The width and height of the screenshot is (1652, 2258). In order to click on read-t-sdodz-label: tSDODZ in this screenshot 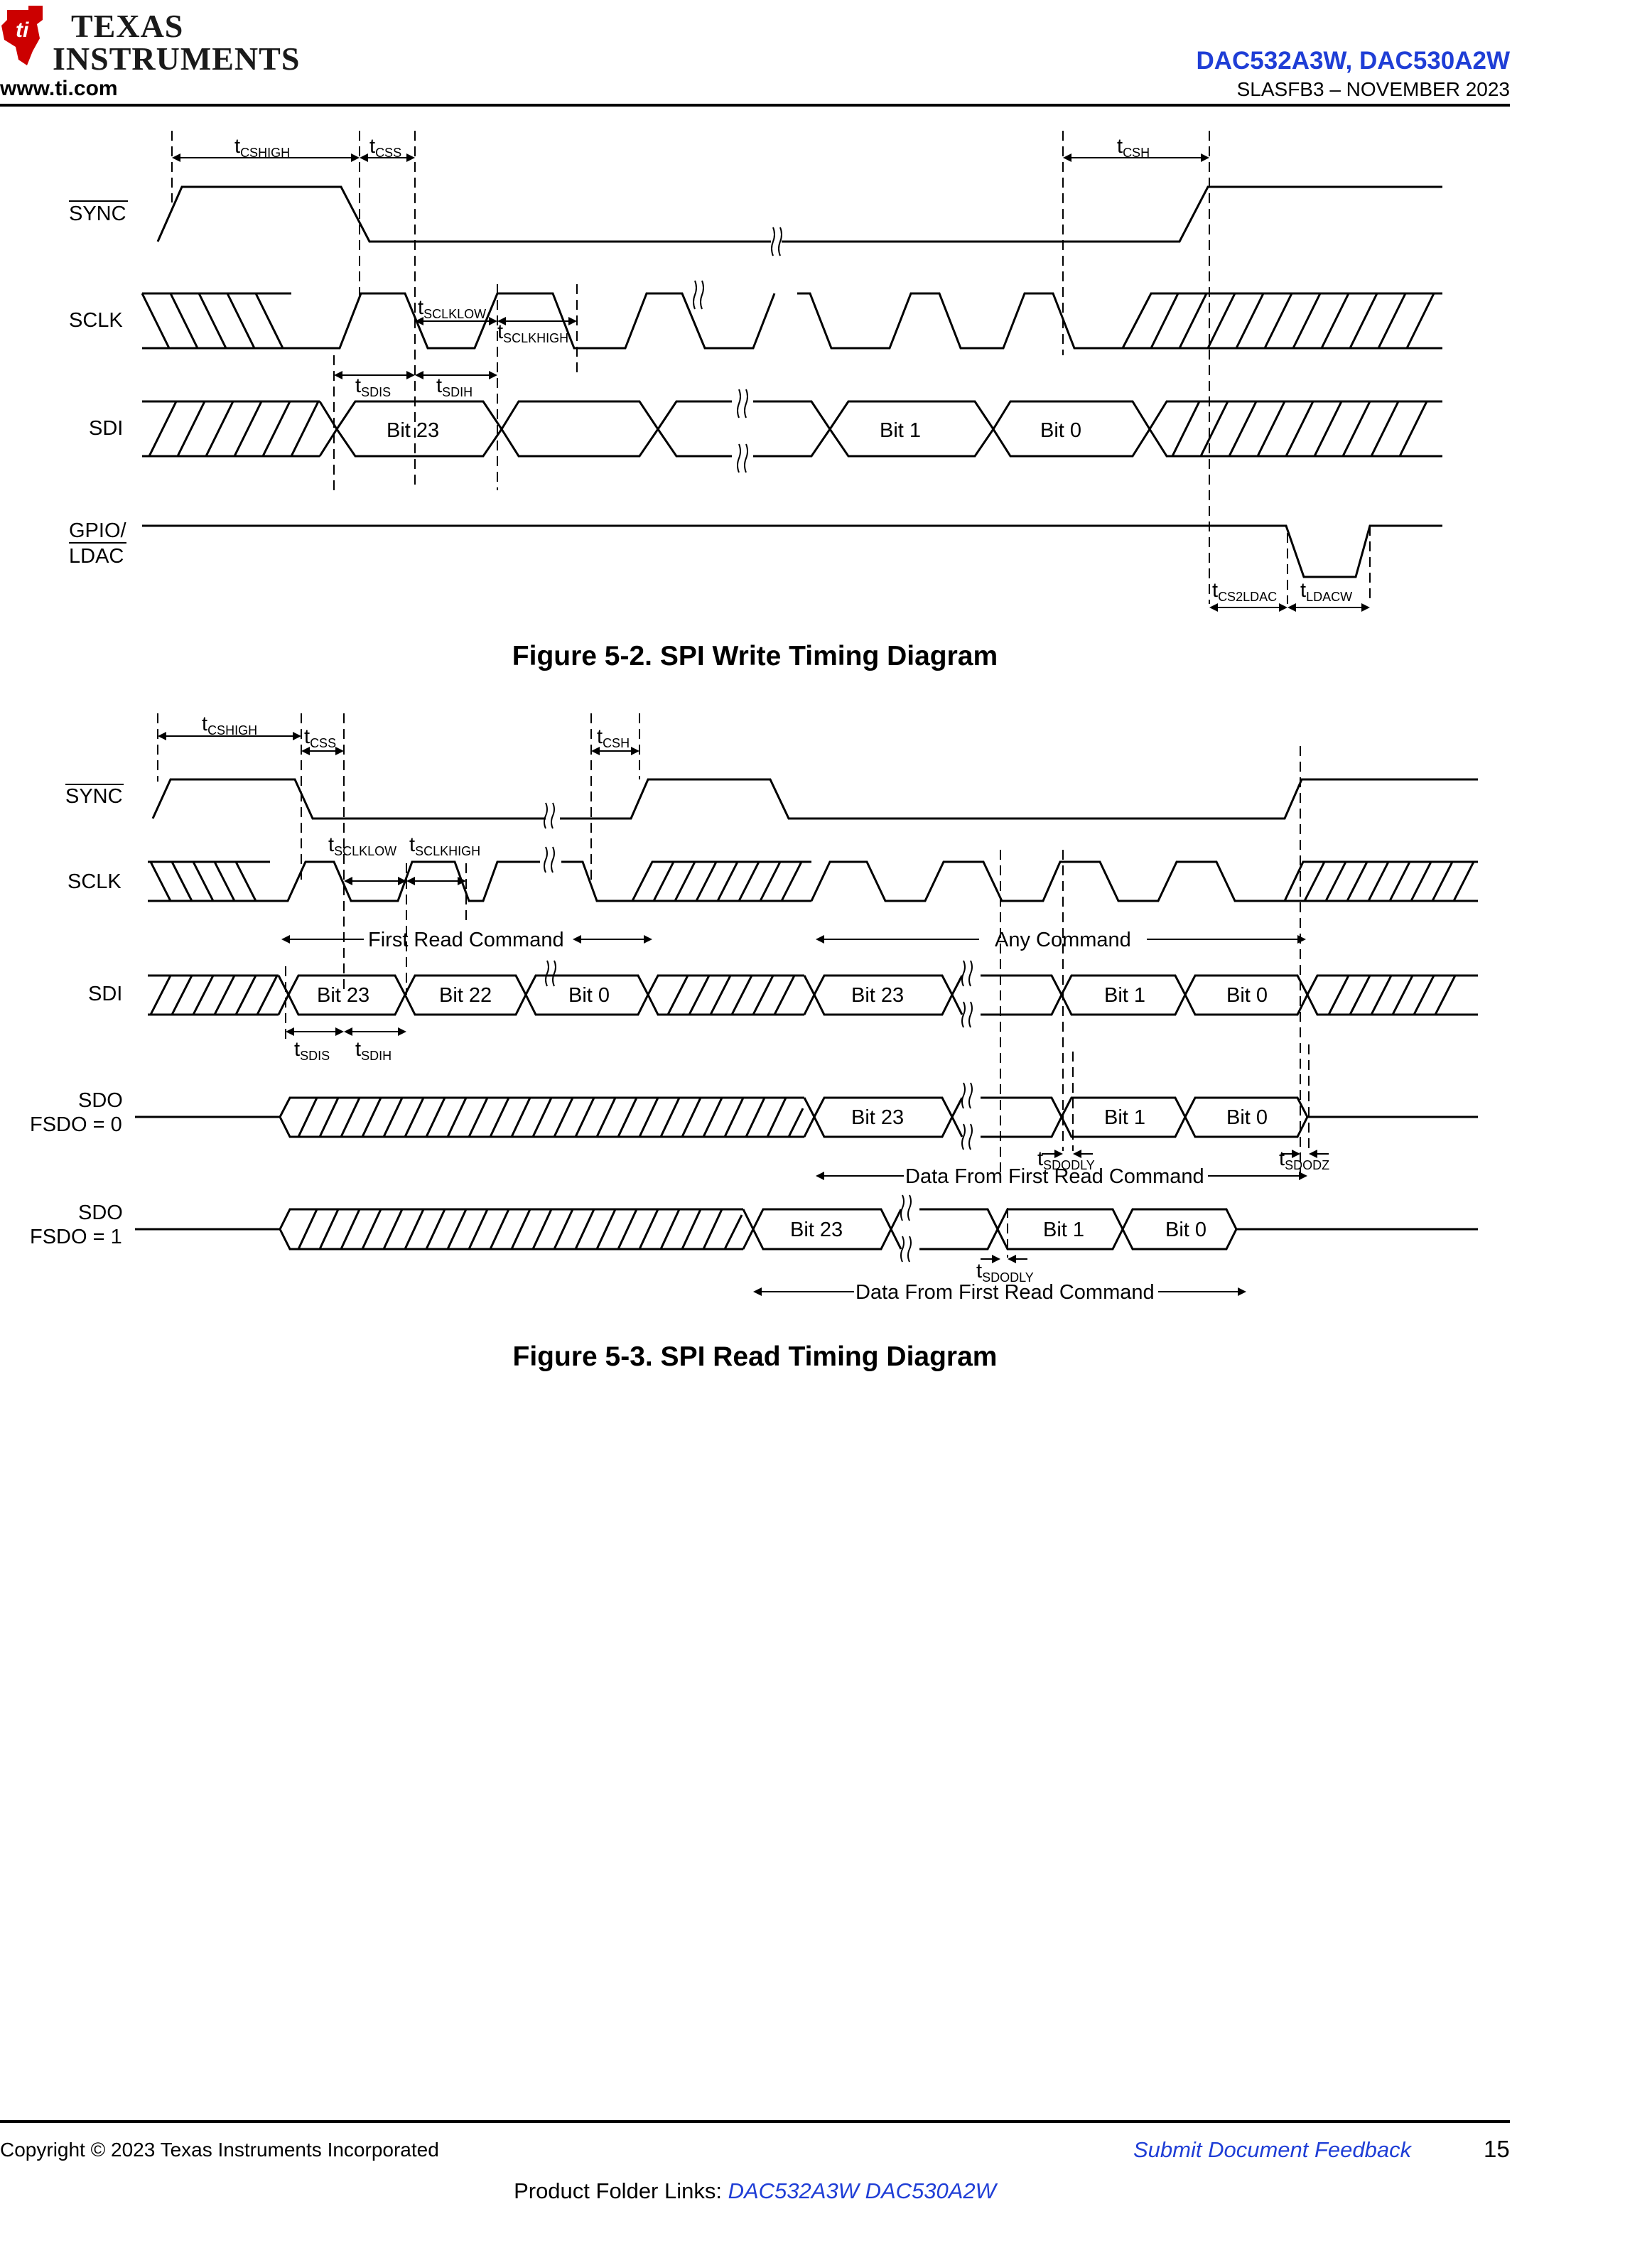, I will do `click(1304, 1159)`.